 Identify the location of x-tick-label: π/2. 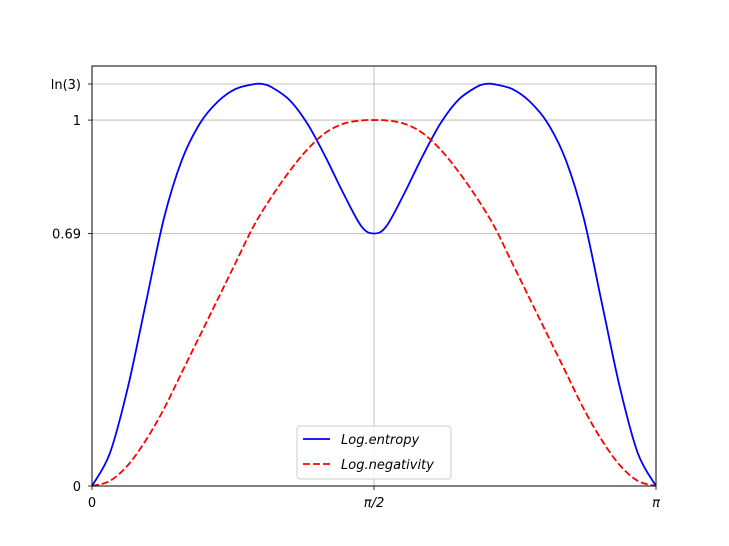
(374, 503).